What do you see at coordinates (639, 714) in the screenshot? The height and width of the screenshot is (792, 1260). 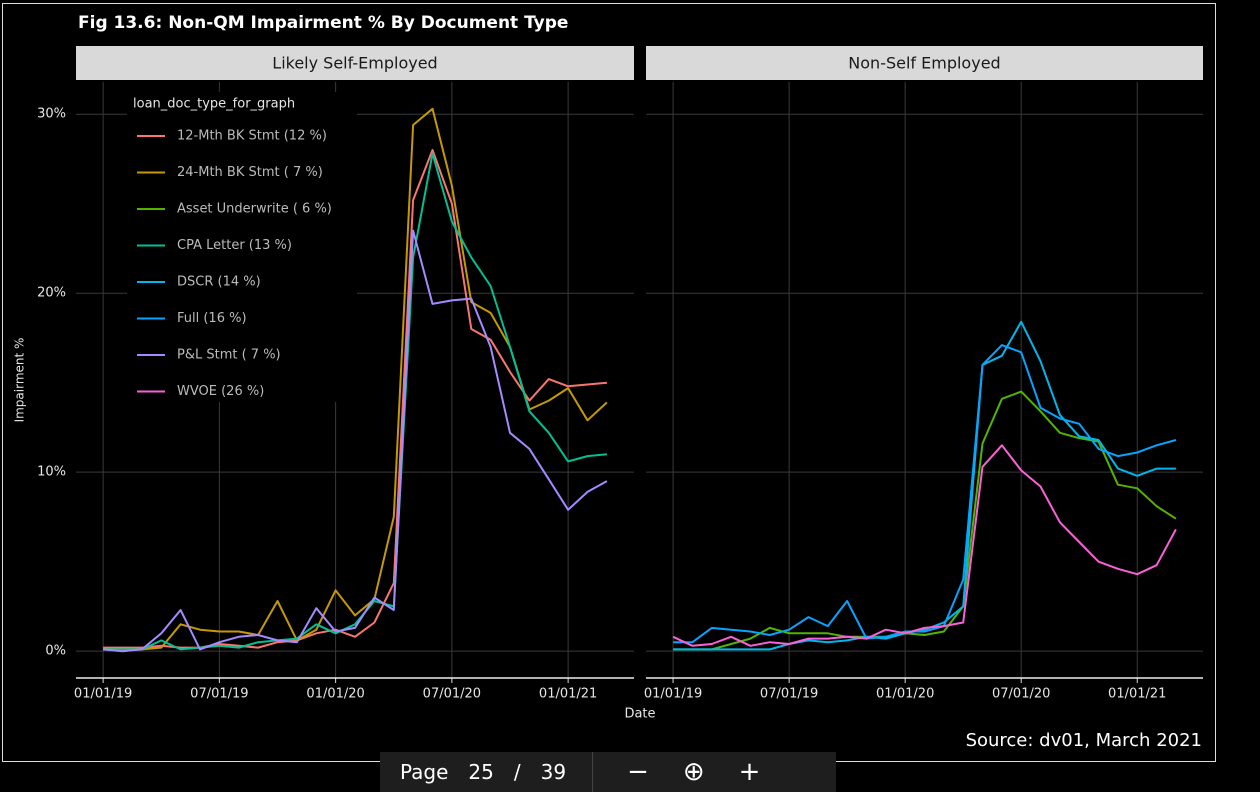 I see `x-axis-label: Date` at bounding box center [639, 714].